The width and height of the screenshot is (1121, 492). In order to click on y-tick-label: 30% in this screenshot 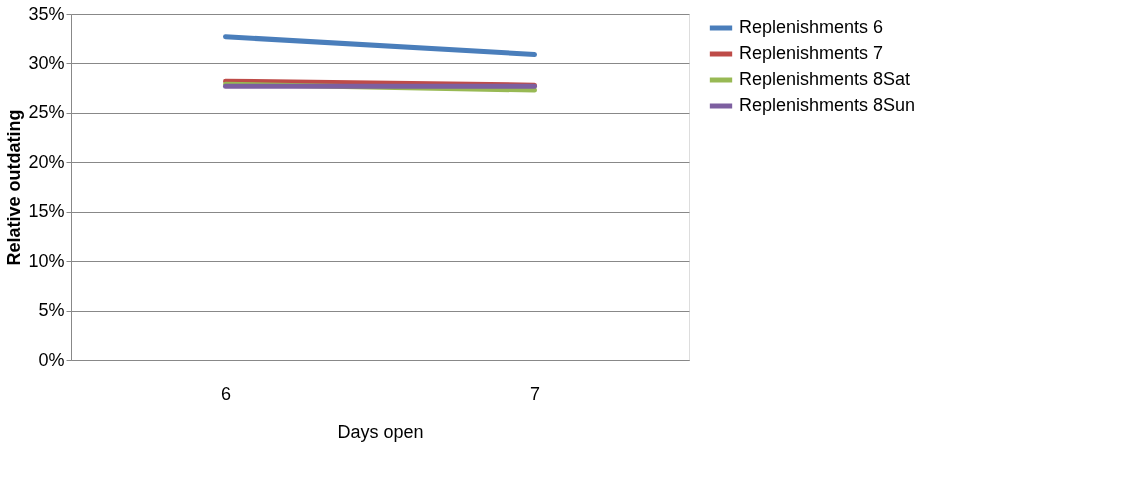, I will do `click(46, 62)`.